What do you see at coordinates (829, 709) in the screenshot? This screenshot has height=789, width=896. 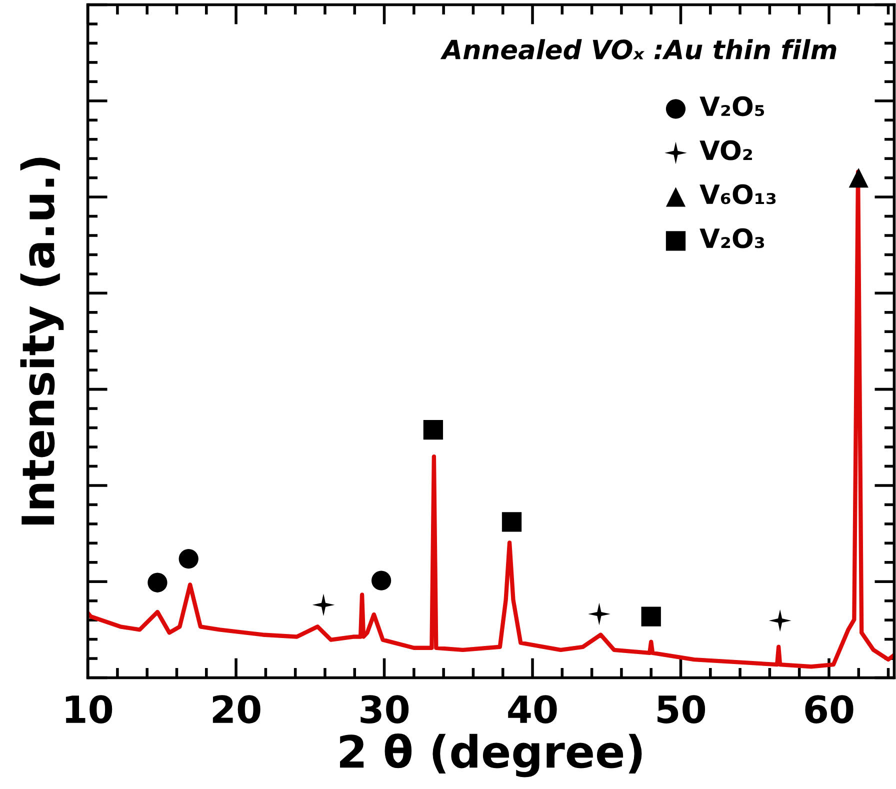 I see `x-tick-label: 60` at bounding box center [829, 709].